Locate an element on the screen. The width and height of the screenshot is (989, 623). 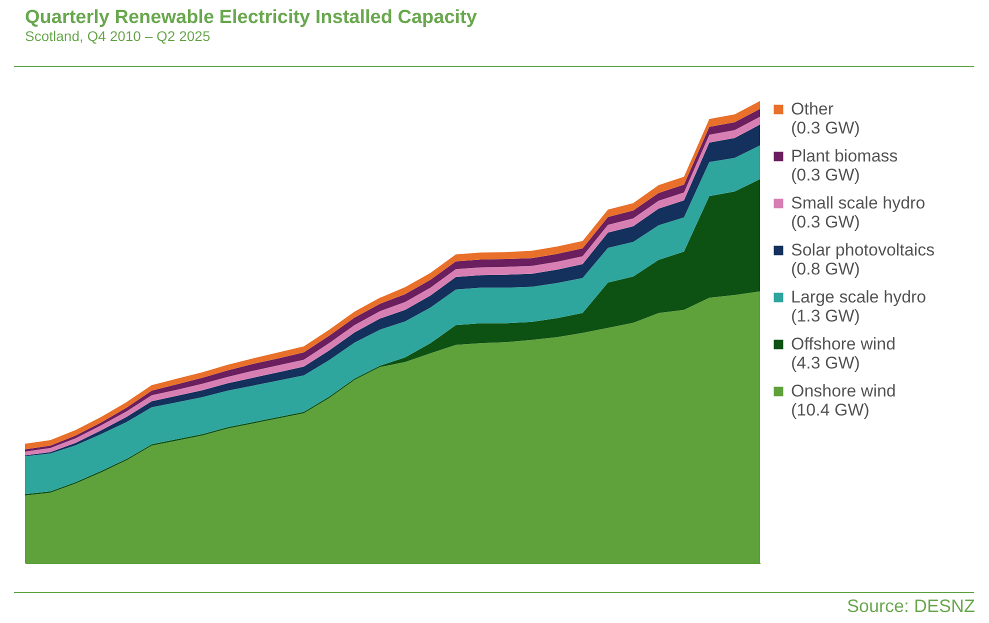
legend-label: Offshore wind (4.3 GW) is located at coordinates (843, 353).